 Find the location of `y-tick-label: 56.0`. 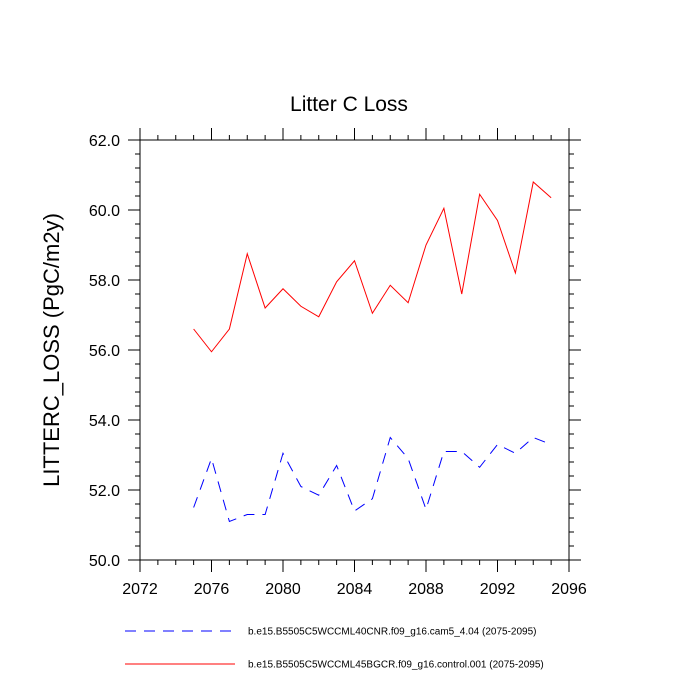

y-tick-label: 56.0 is located at coordinates (104, 351).